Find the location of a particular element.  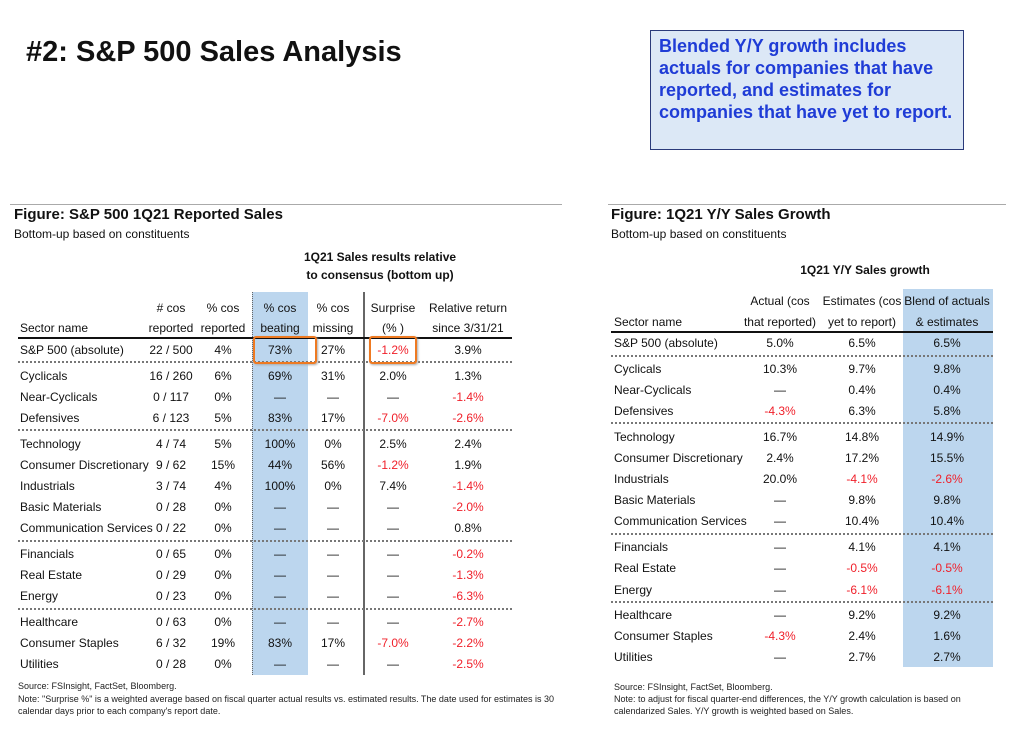

right-row-label: Healthcare is located at coordinates (643, 615).